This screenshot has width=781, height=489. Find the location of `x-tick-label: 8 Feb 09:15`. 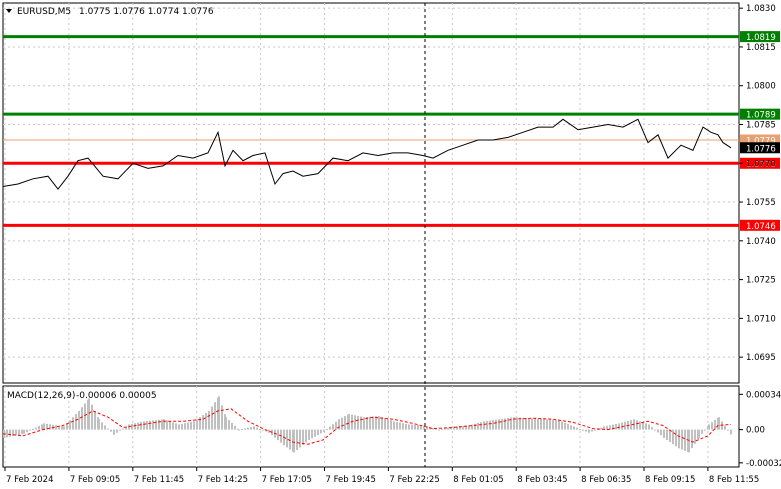

x-tick-label: 8 Feb 09:15 is located at coordinates (670, 480).